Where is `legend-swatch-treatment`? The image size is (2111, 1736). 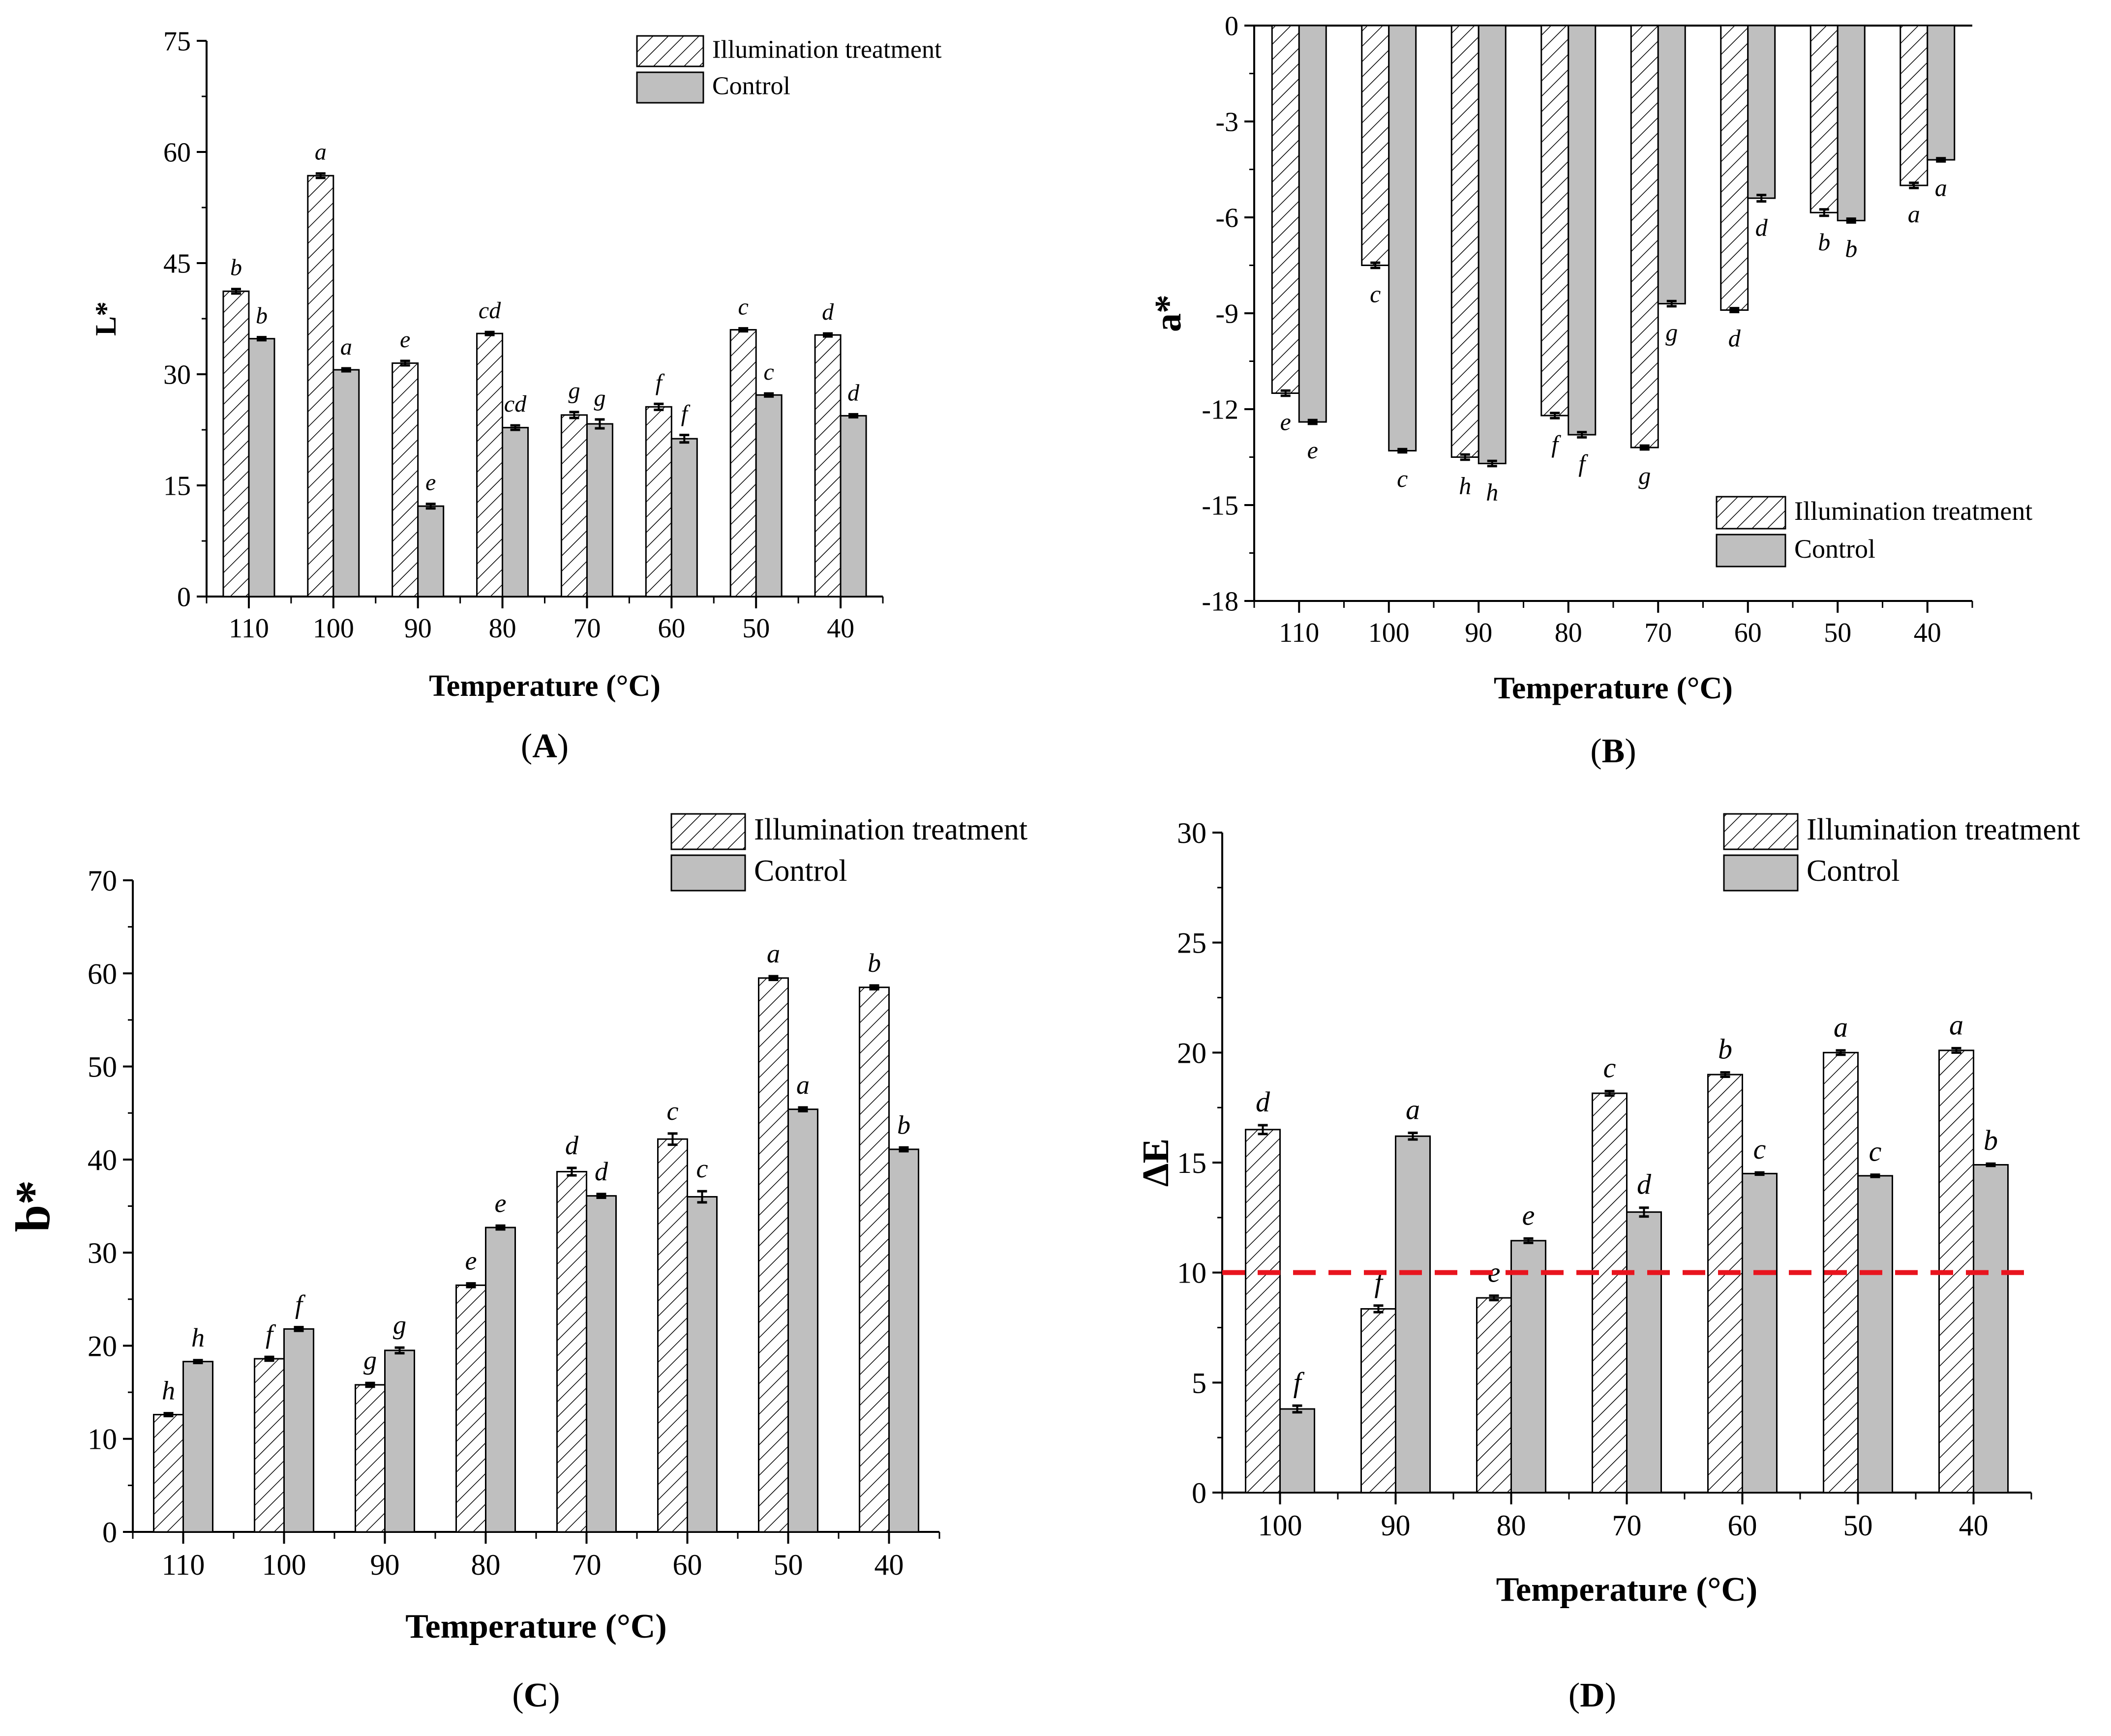
legend-swatch-treatment is located at coordinates (1751, 513).